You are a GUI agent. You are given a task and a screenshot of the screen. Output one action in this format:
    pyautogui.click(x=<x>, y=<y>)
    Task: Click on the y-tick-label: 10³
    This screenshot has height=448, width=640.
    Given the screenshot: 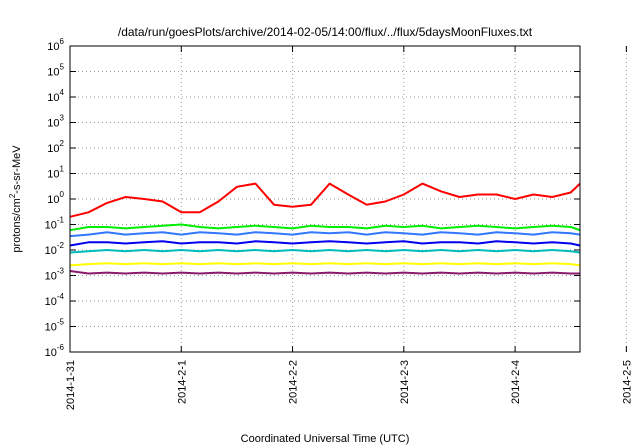 What is the action you would take?
    pyautogui.click(x=55, y=122)
    